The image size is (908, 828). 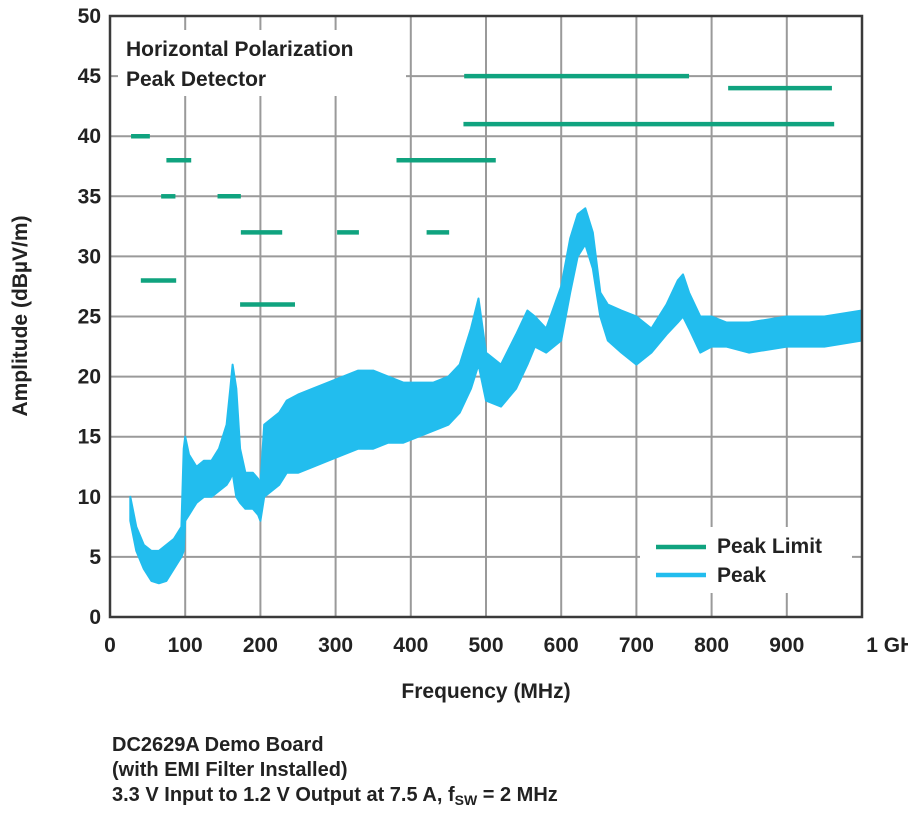 I want to click on y-tick-label: 15, so click(x=90, y=437).